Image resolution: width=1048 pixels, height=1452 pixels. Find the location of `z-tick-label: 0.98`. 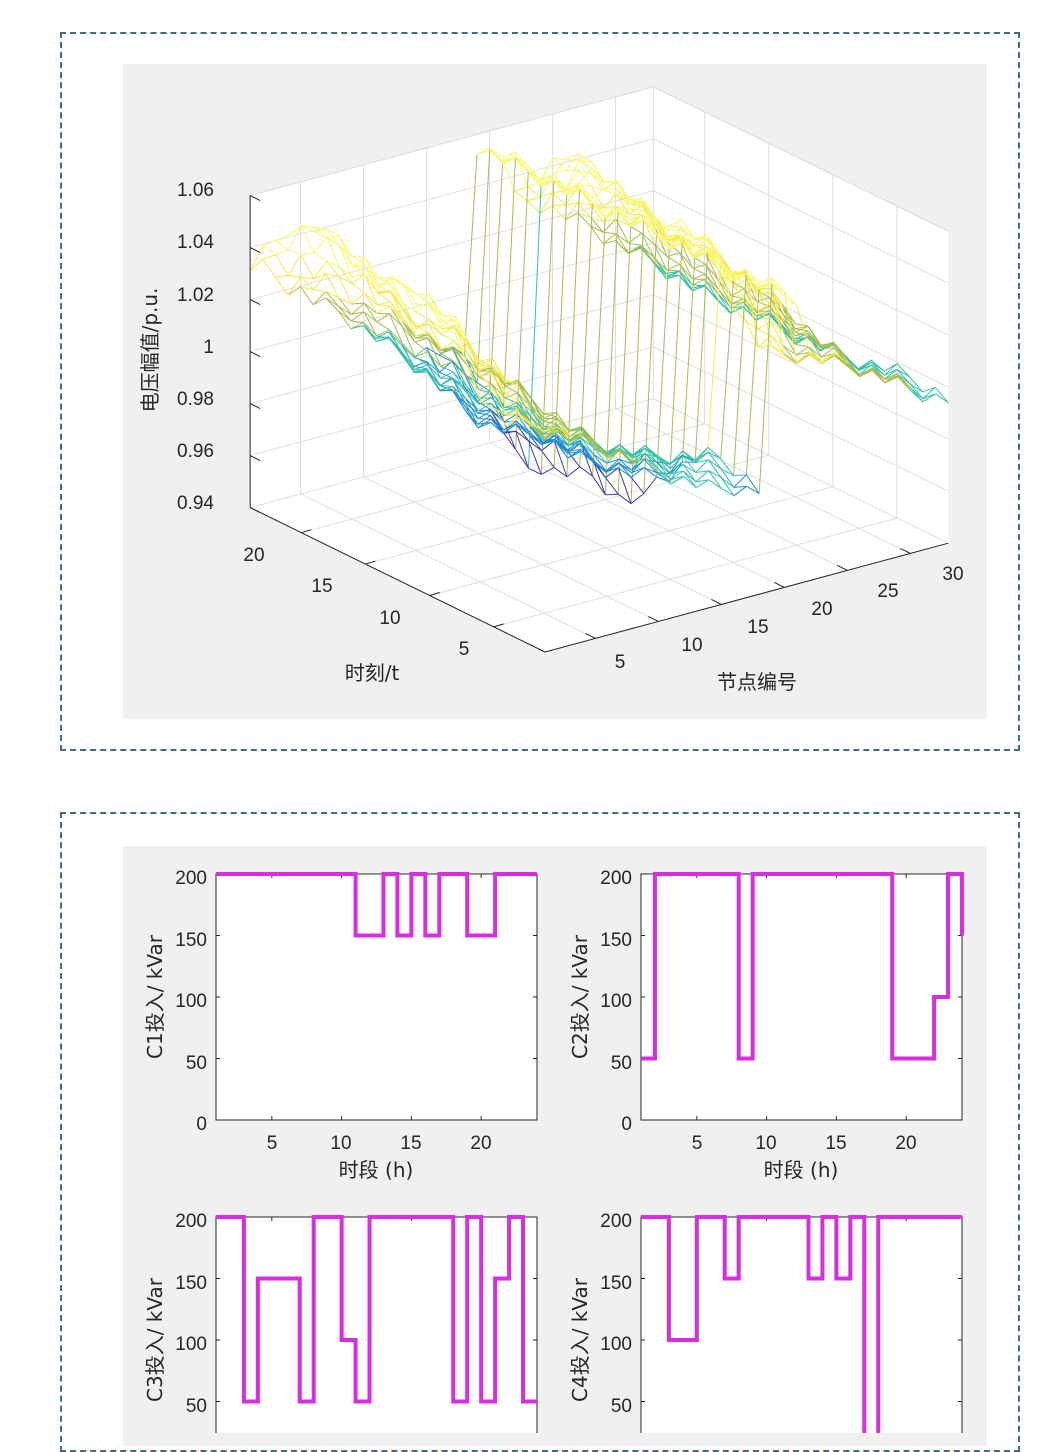

z-tick-label: 0.98 is located at coordinates (195, 399).